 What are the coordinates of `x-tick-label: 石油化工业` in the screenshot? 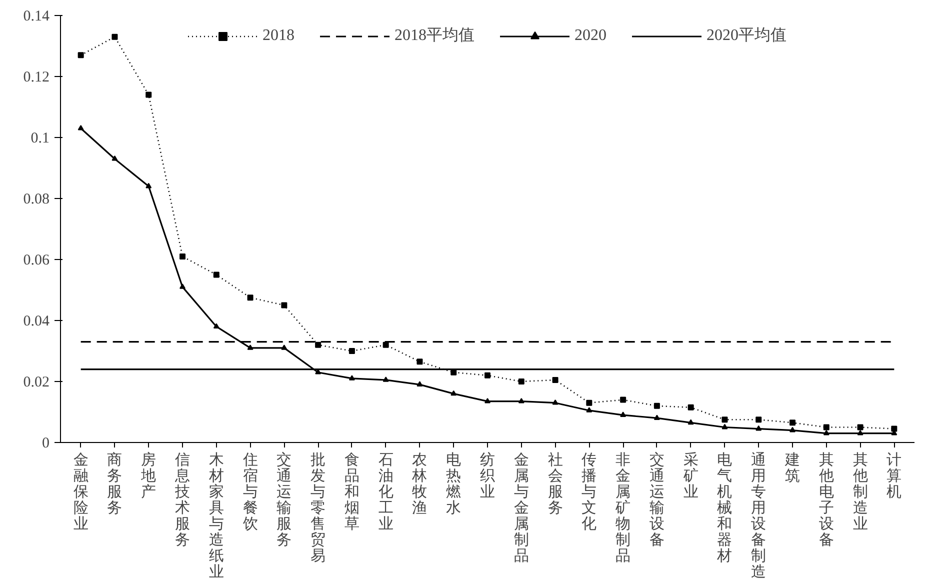 It's located at (386, 492).